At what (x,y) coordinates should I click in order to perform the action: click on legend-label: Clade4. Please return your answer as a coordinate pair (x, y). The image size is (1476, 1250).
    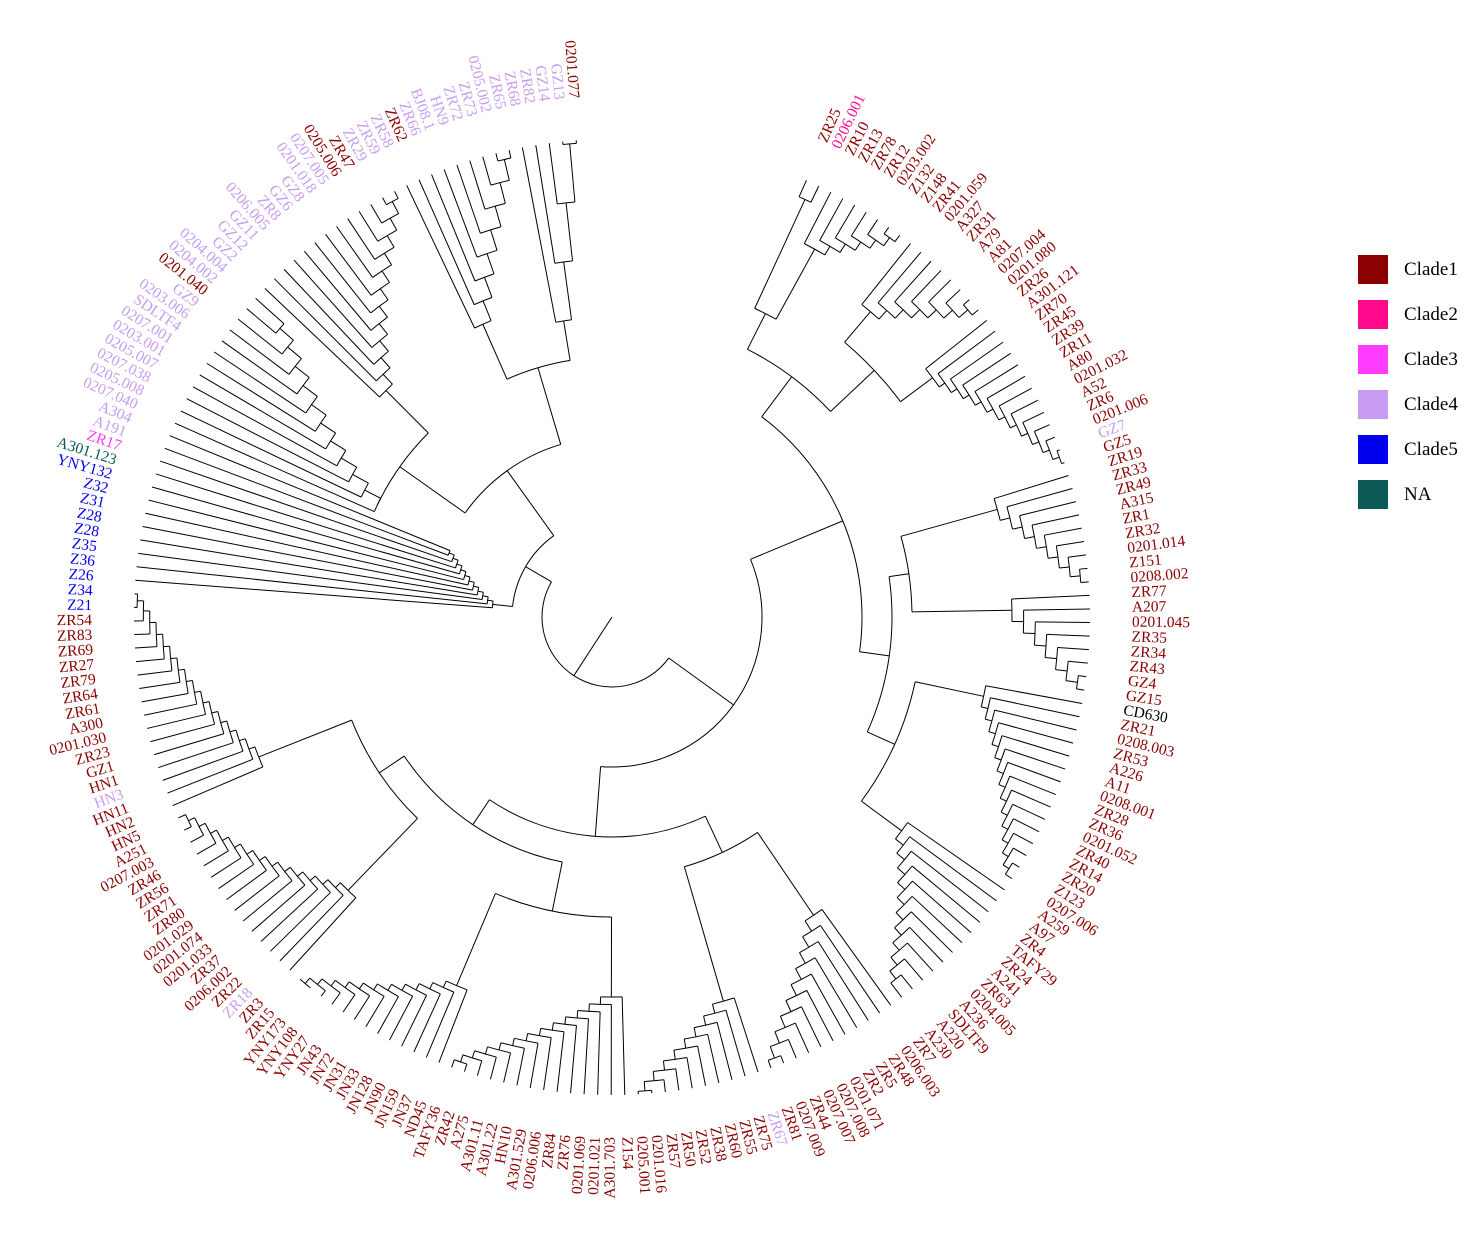
    Looking at the image, I should click on (1431, 404).